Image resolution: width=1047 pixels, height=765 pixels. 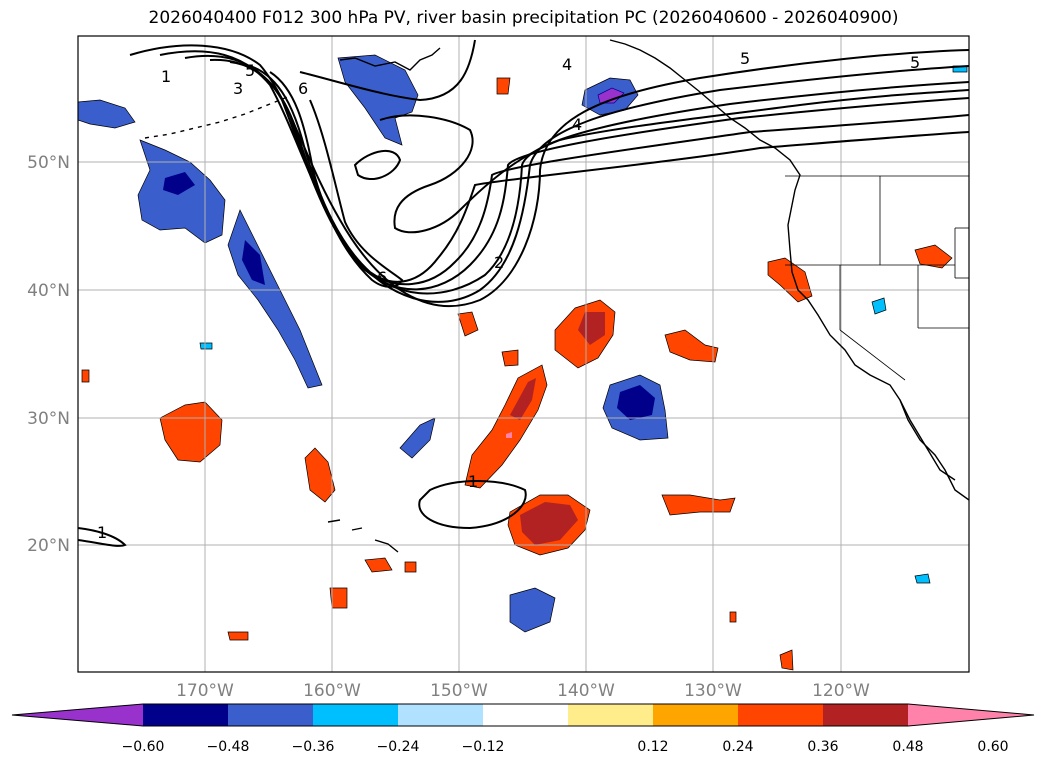 What do you see at coordinates (503, 86) in the screenshot?
I see `pos-anomaly-small-c` at bounding box center [503, 86].